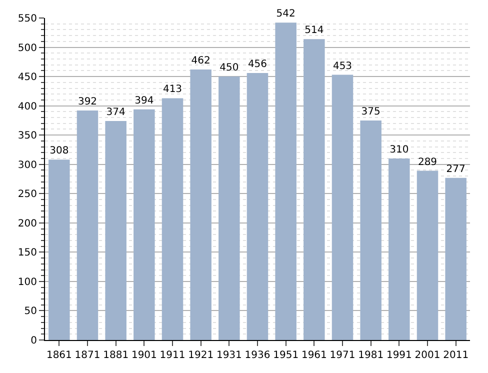 This screenshot has width=488, height=373. Describe the element at coordinates (30, 312) in the screenshot. I see `y-tick-label: 50` at that location.